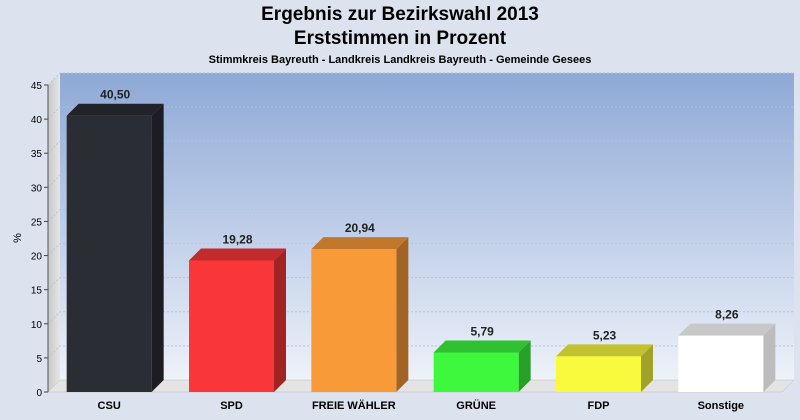 Image resolution: width=800 pixels, height=420 pixels. I want to click on x-tick-label: Sonstige, so click(721, 406).